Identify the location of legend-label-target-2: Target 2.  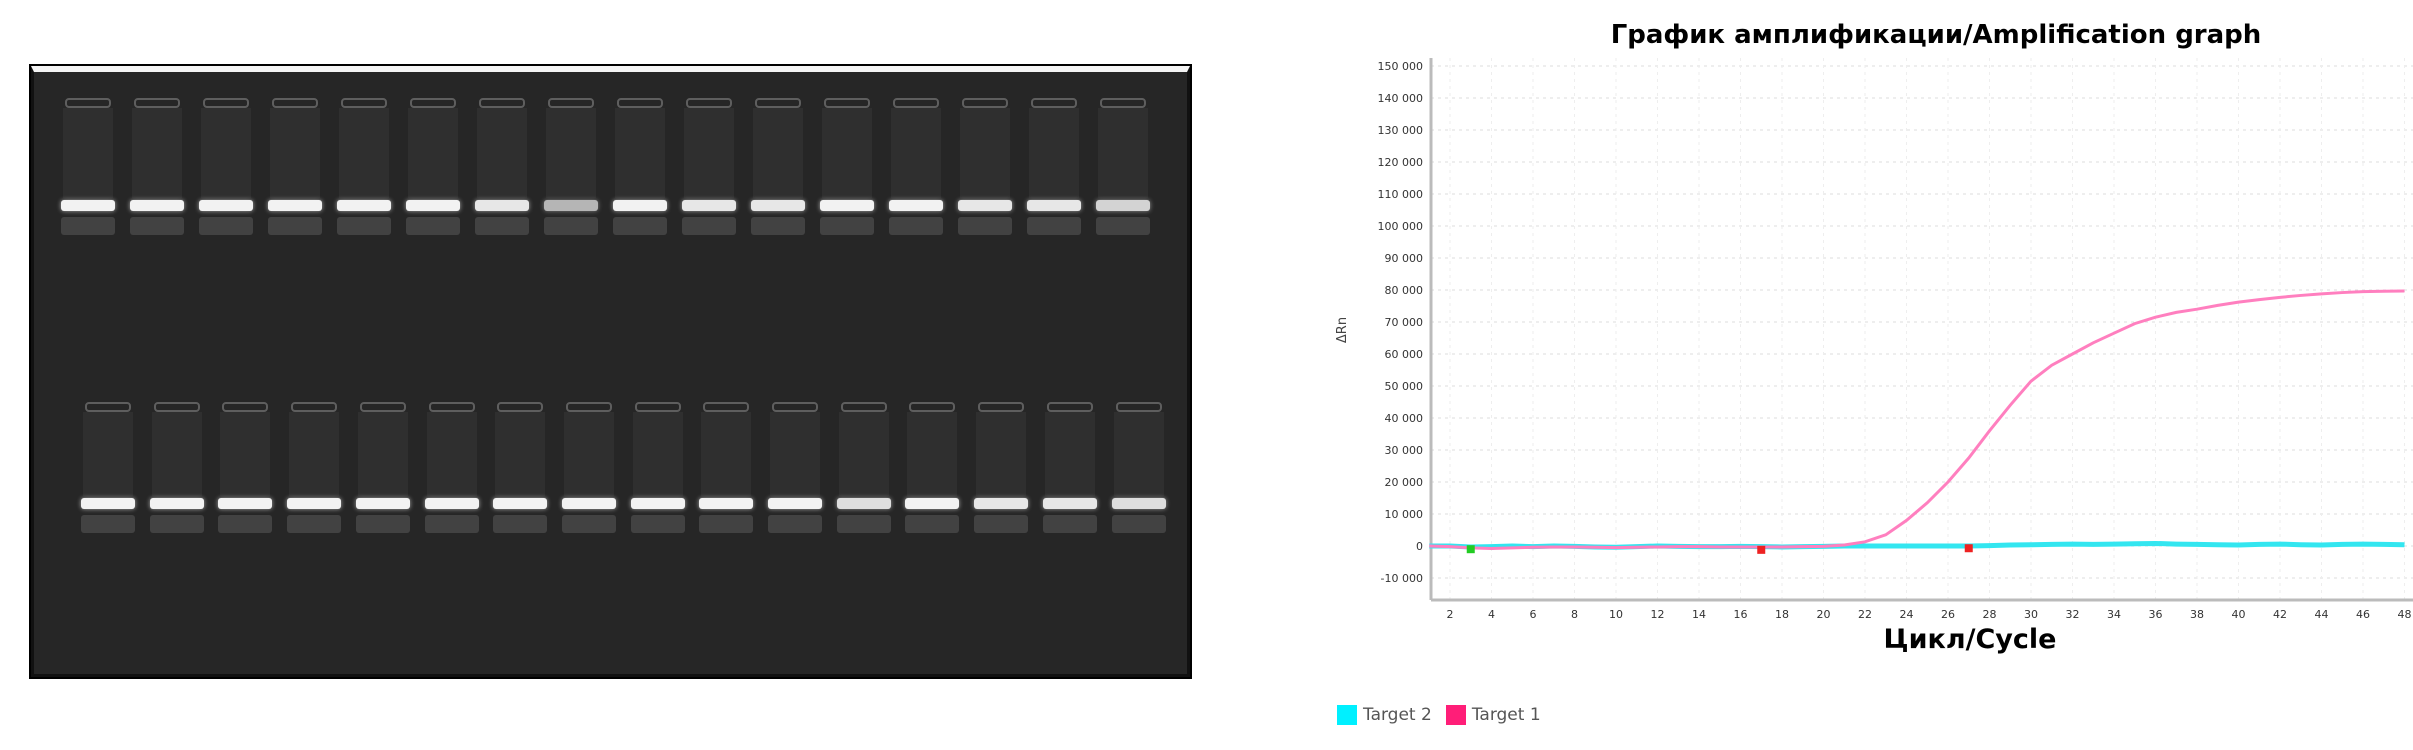
(1397, 715).